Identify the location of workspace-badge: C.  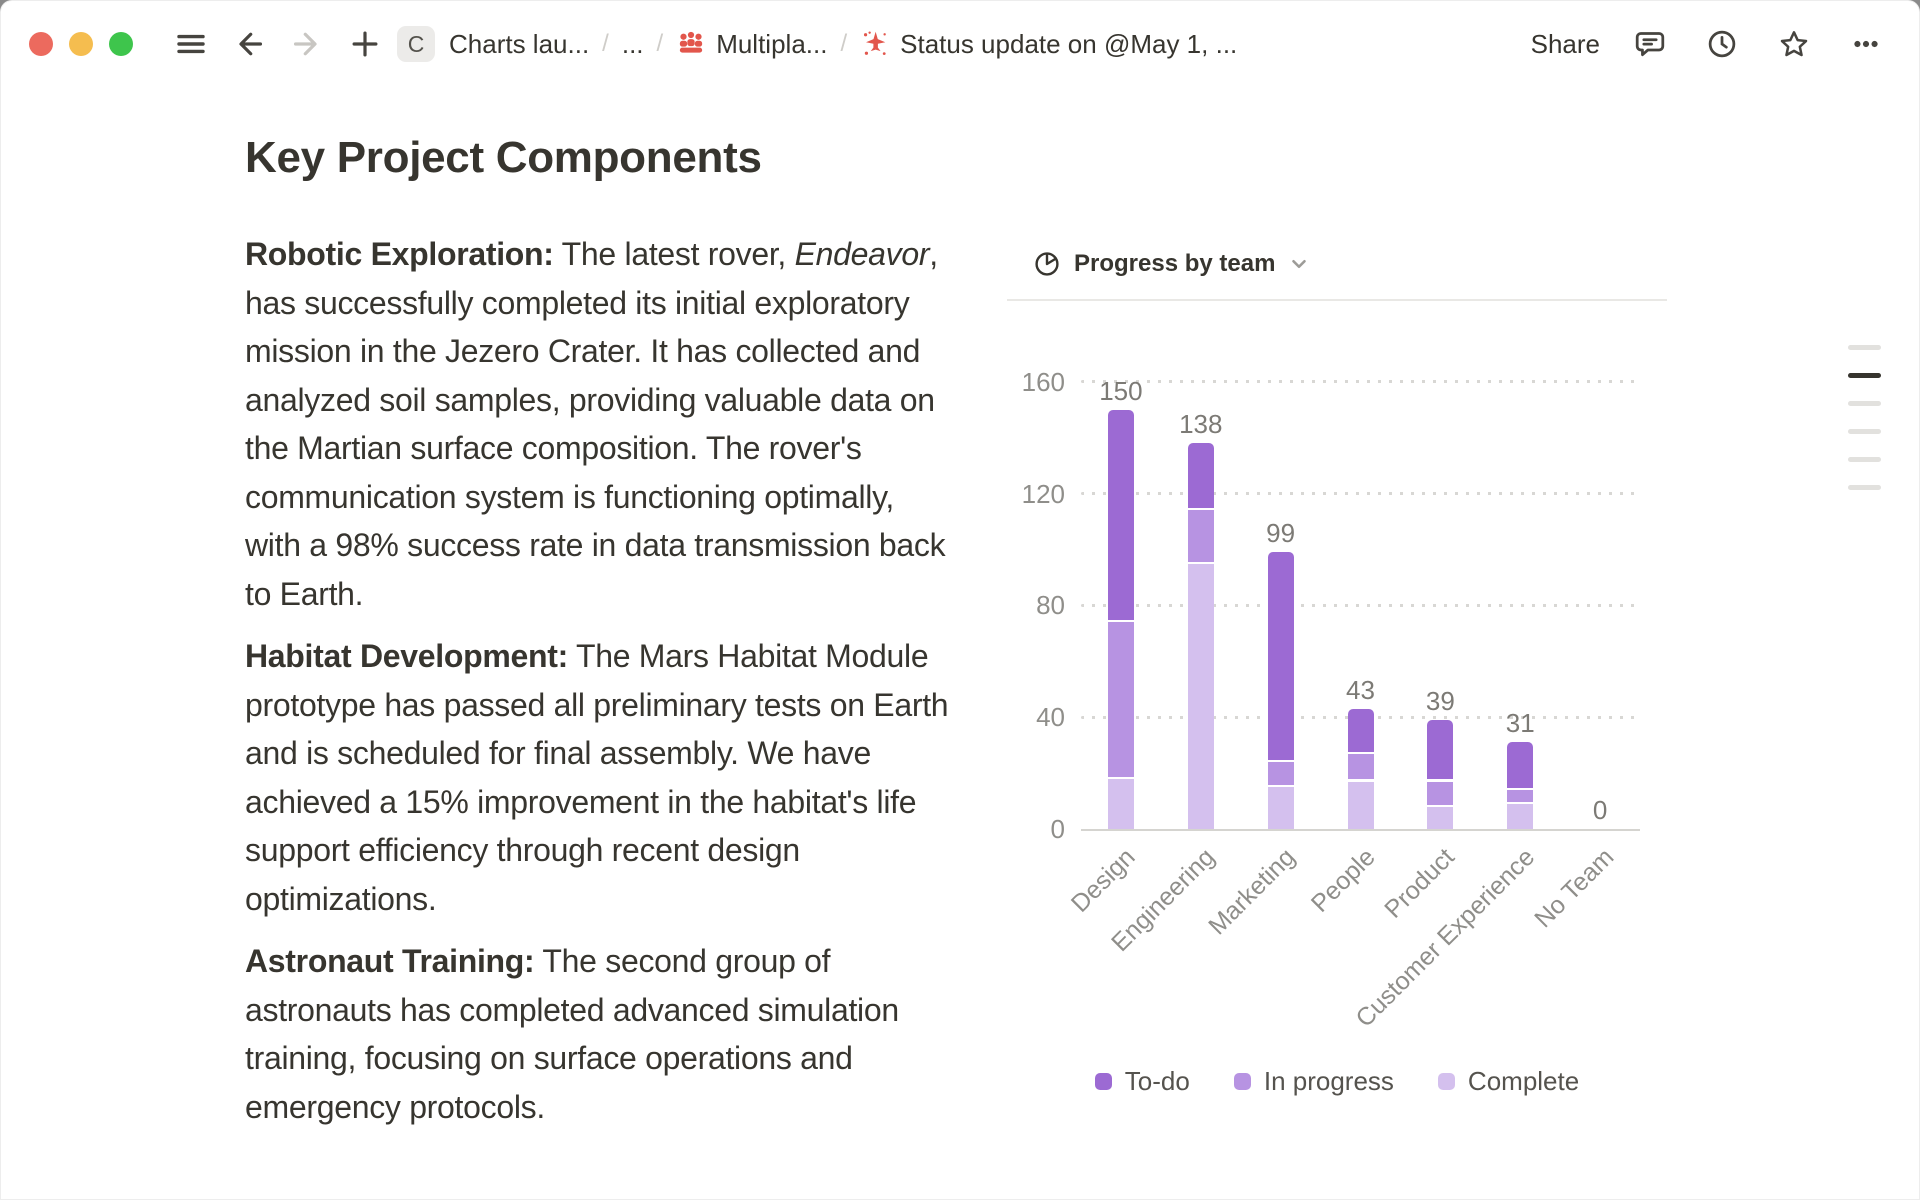
(416, 44).